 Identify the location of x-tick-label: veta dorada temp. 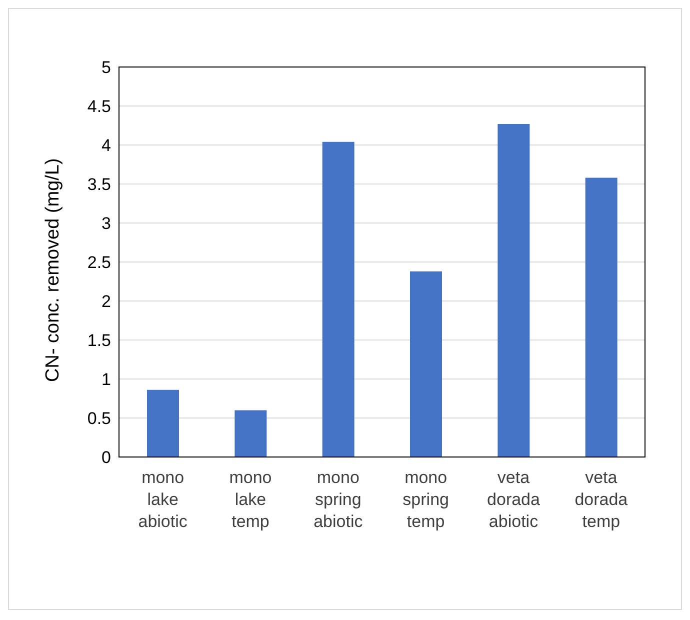
(601, 499).